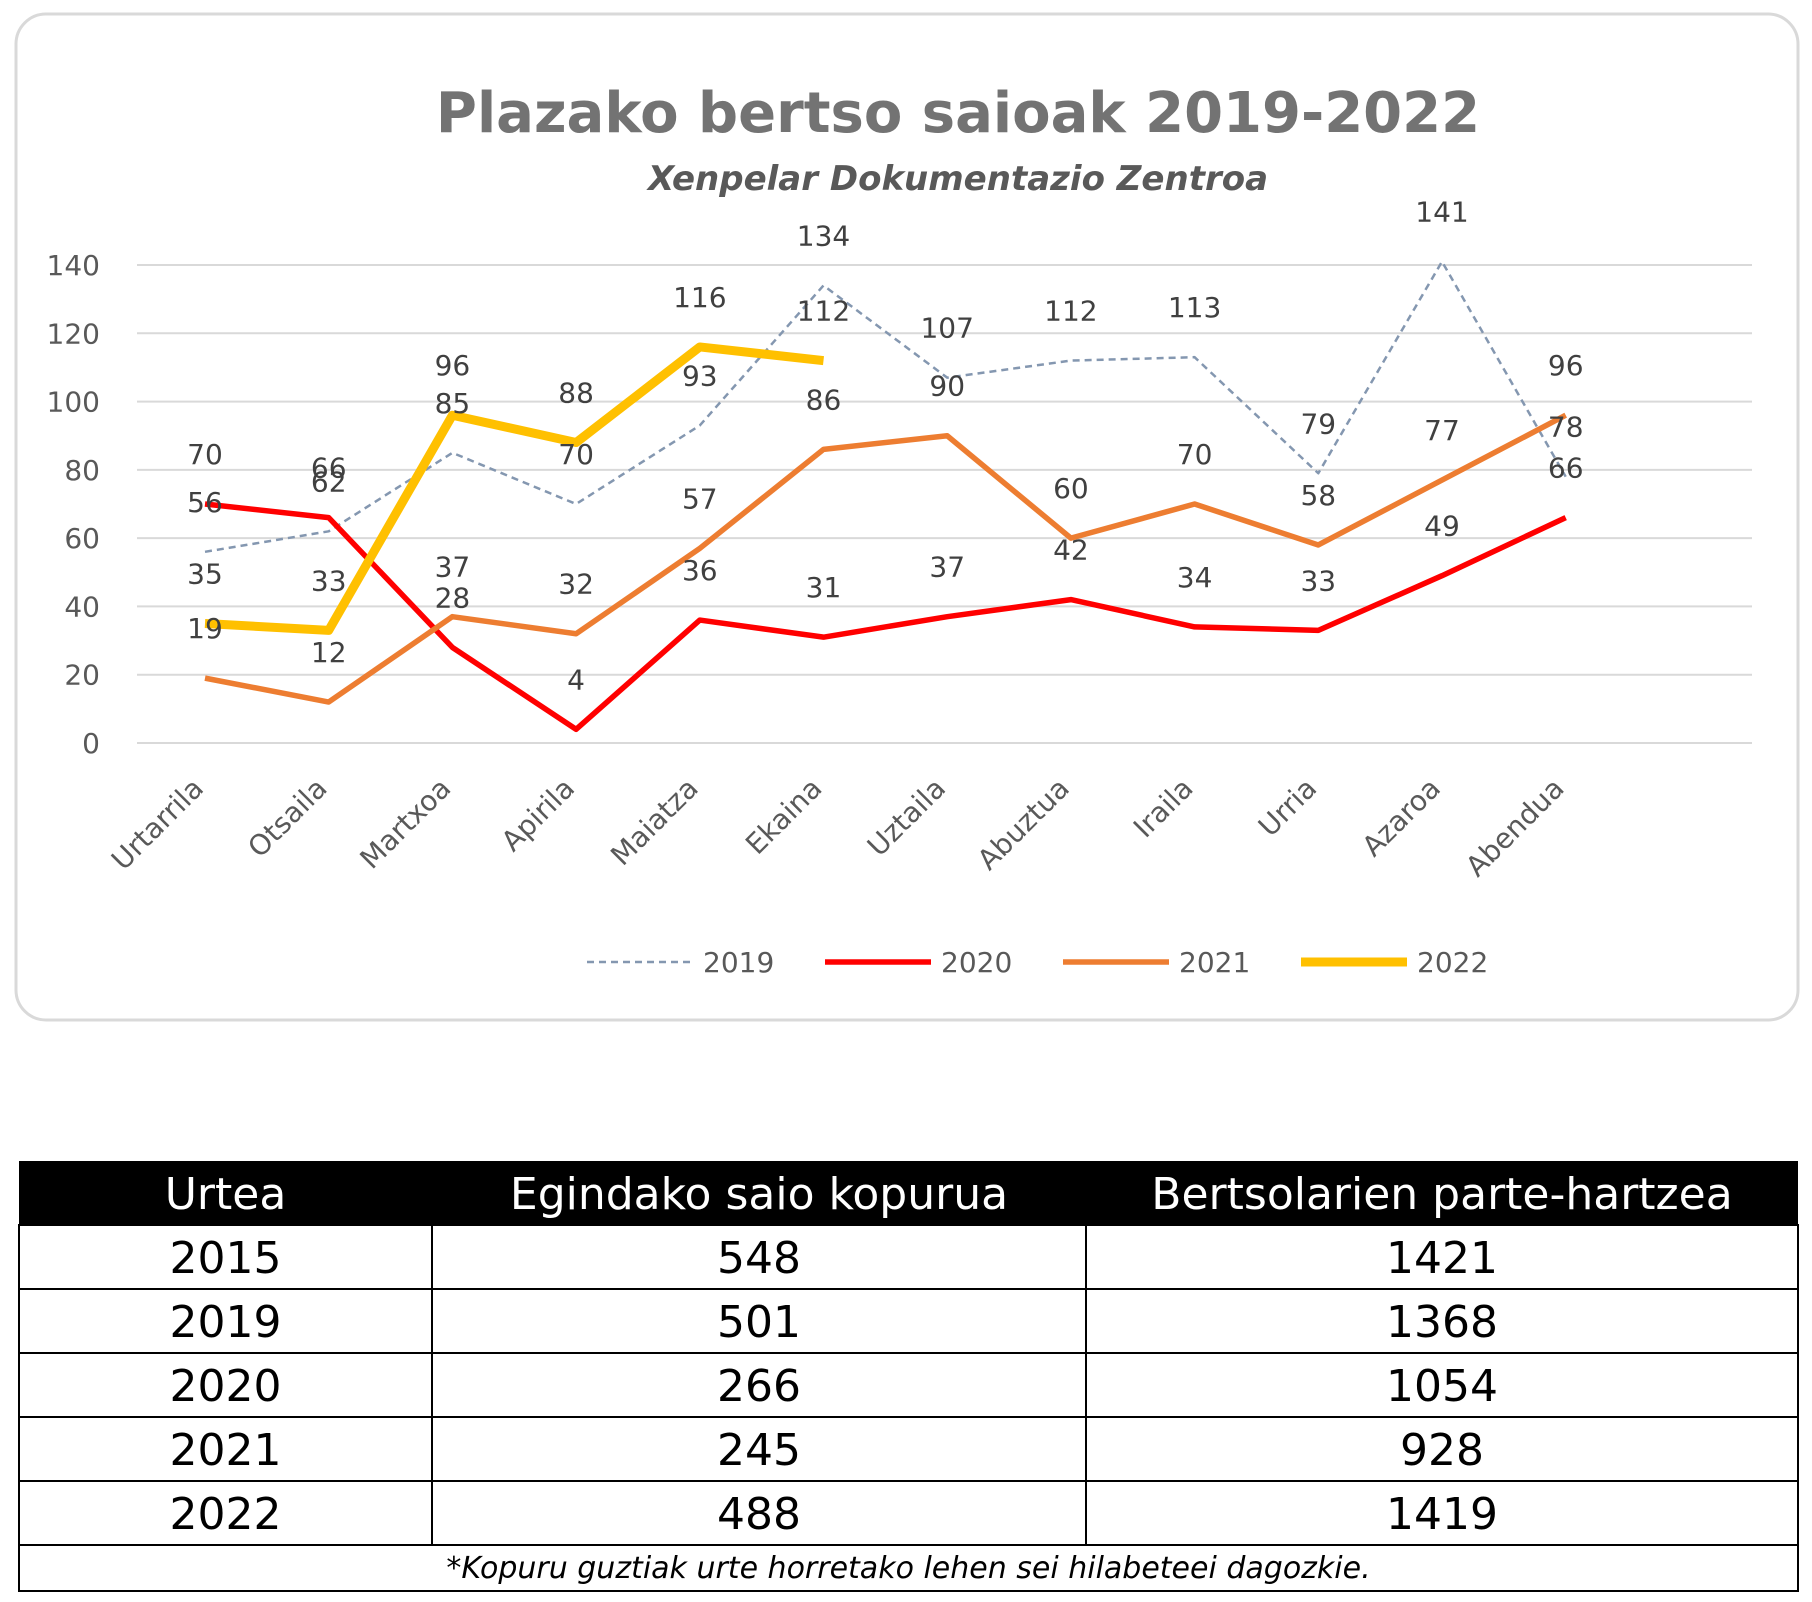  What do you see at coordinates (1318, 495) in the screenshot?
I see `data-label: 58` at bounding box center [1318, 495].